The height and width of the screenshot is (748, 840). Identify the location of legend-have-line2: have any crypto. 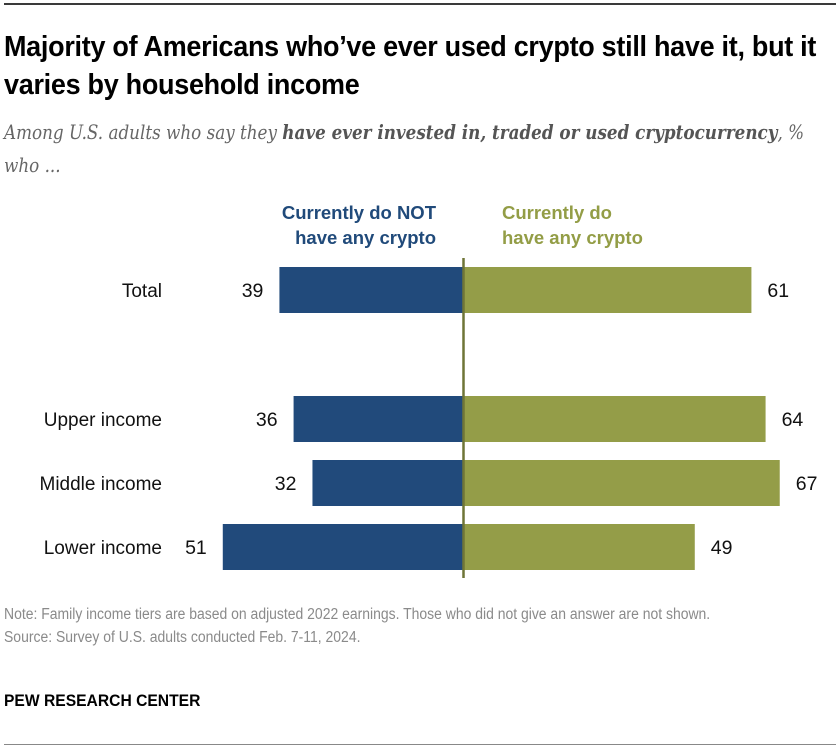
(572, 237).